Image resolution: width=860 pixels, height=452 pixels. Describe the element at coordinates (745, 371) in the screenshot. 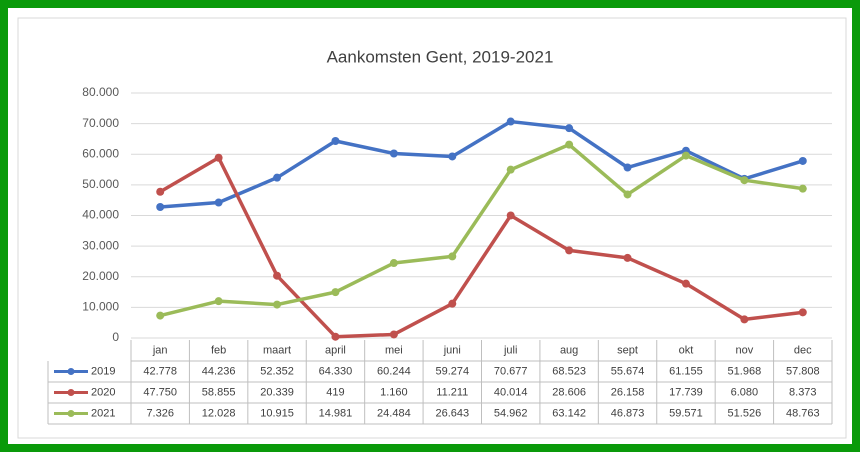

I see `table-cell: 51.968` at that location.